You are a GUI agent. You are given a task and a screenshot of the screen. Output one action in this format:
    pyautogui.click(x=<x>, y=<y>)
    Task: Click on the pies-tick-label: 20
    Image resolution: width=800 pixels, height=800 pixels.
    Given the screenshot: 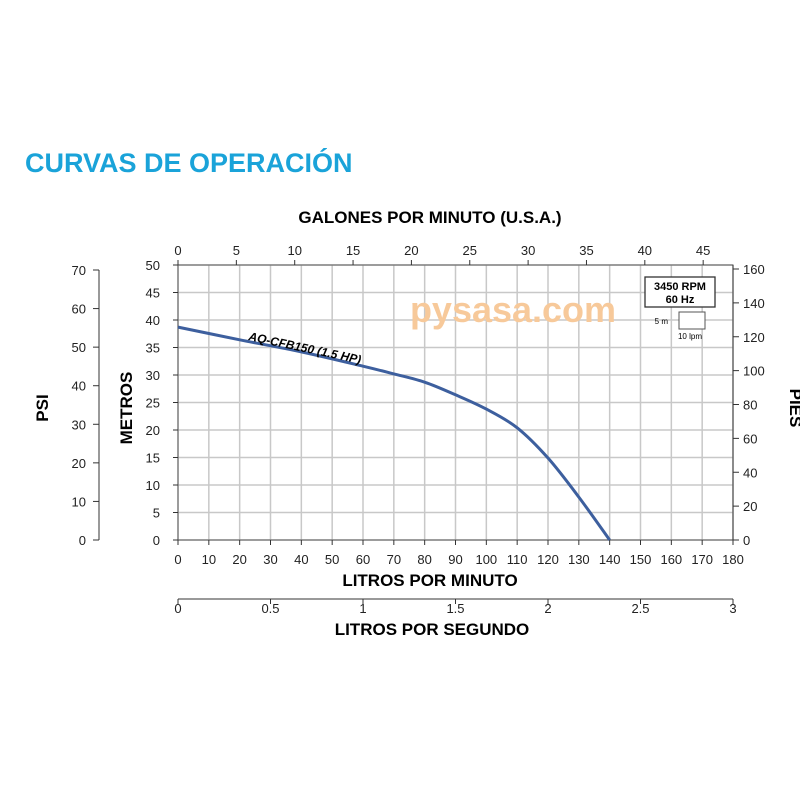 What is the action you would take?
    pyautogui.click(x=750, y=506)
    